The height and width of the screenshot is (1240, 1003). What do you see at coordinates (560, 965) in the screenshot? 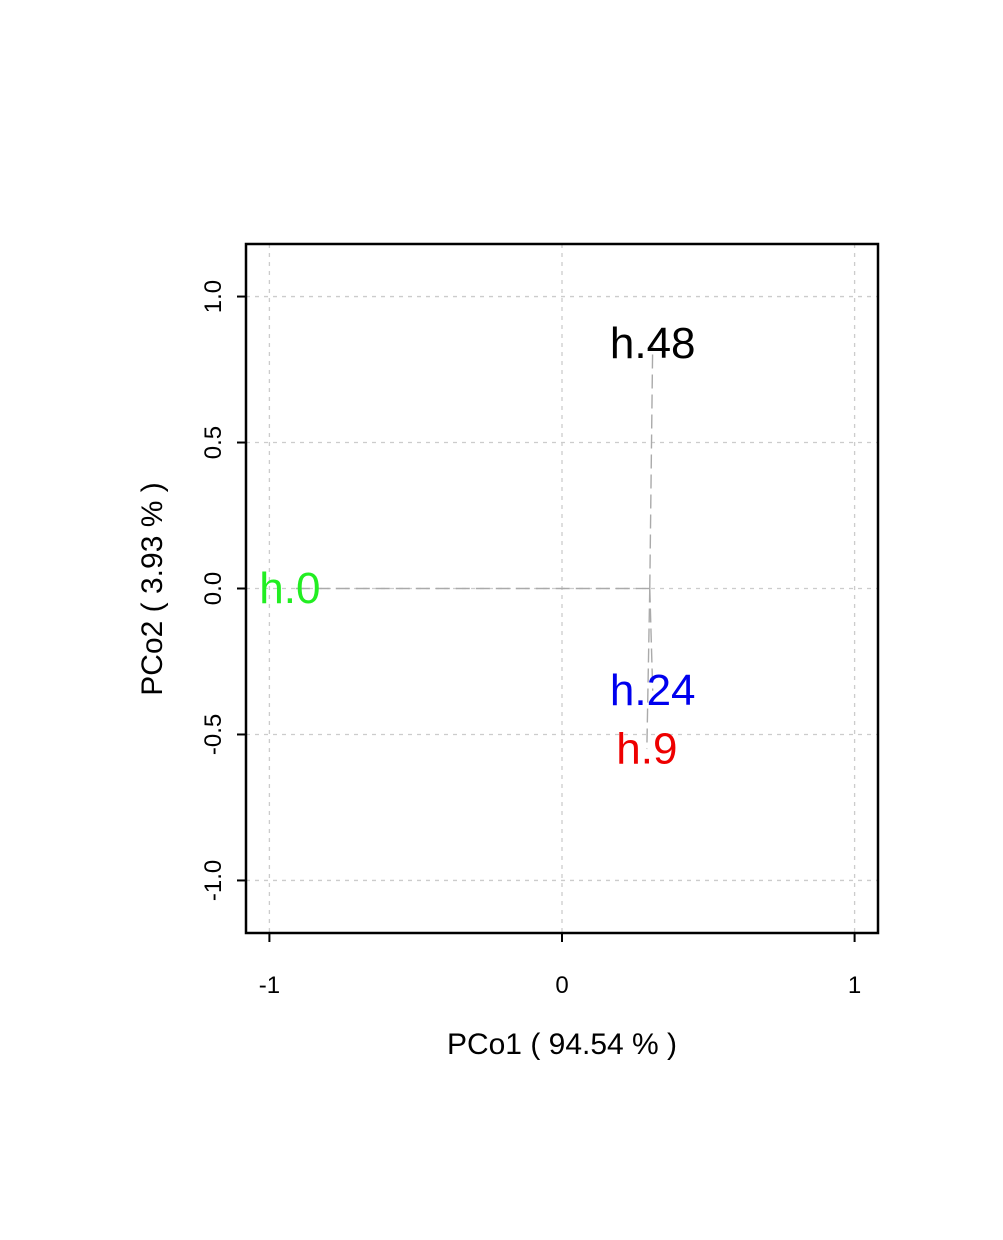
I see `x-axis: -1 0 1` at bounding box center [560, 965].